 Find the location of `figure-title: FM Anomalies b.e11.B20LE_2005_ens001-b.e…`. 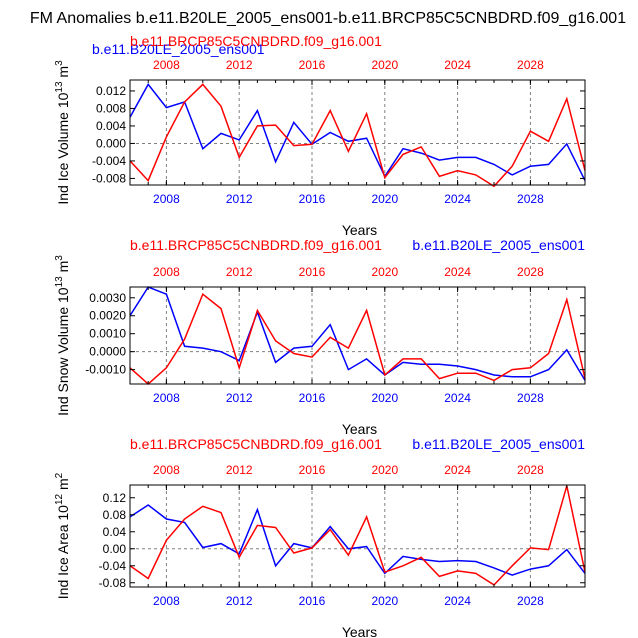

figure-title: FM Anomalies b.e11.B20LE_2005_ens001-b.e… is located at coordinates (328, 18).